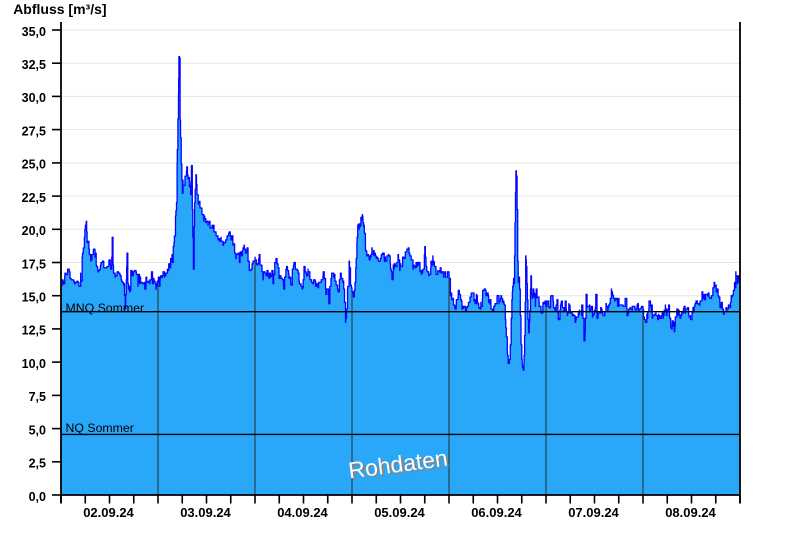 Image resolution: width=800 pixels, height=550 pixels. I want to click on svg-text: 35,0, so click(34, 32).